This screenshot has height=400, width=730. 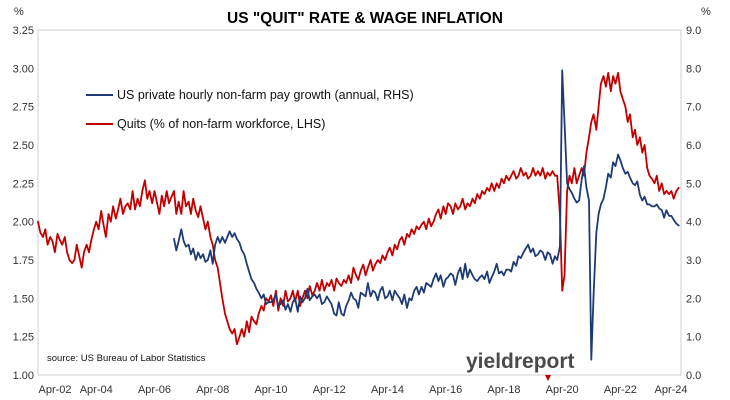 I want to click on right-tick-label: 0.0, so click(x=693, y=376).